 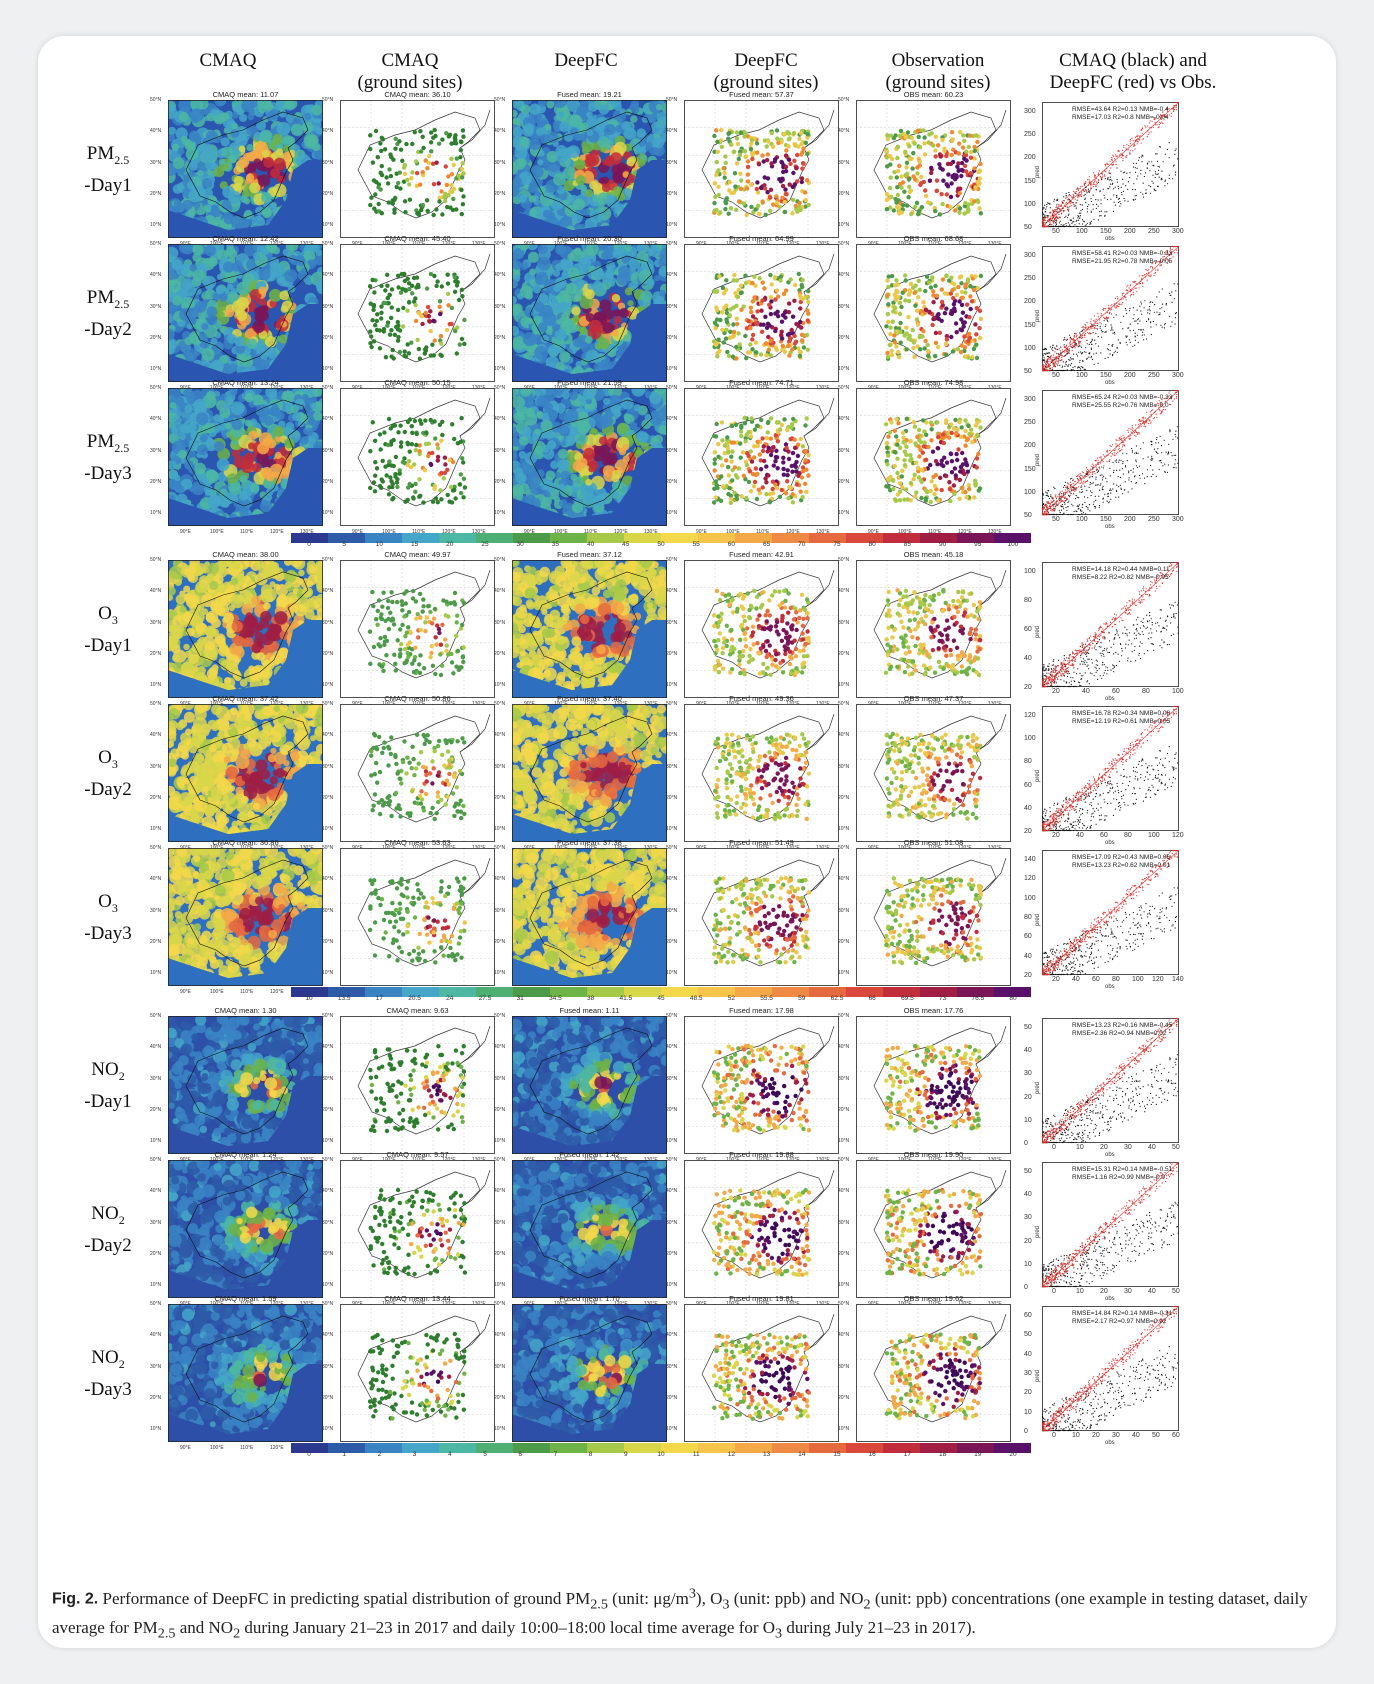 I want to click on lat-label: 30°N, so click(x=671, y=163).